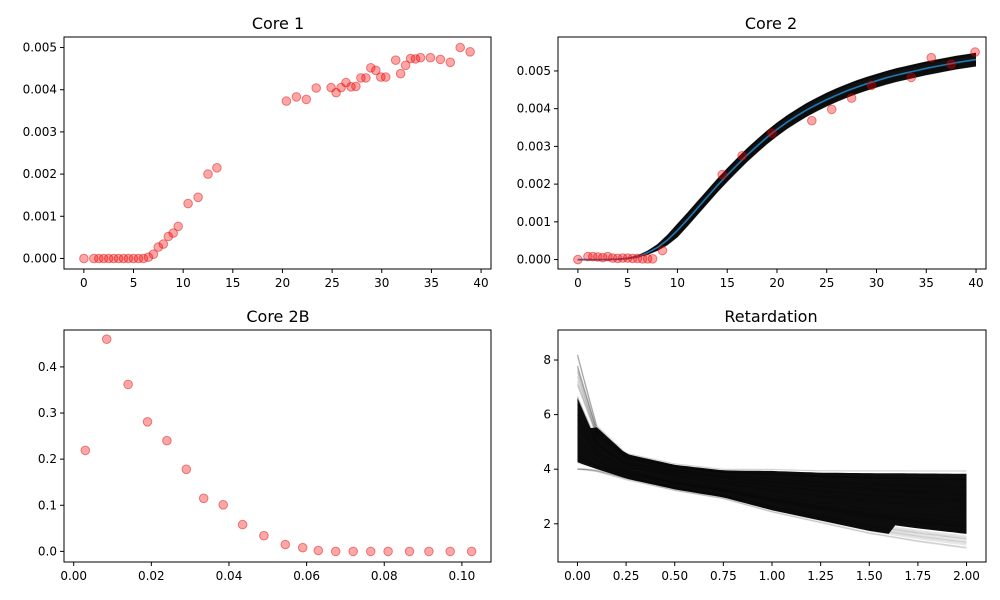 The image size is (1000, 600). I want to click on x-tick-label: 0.75, so click(723, 576).